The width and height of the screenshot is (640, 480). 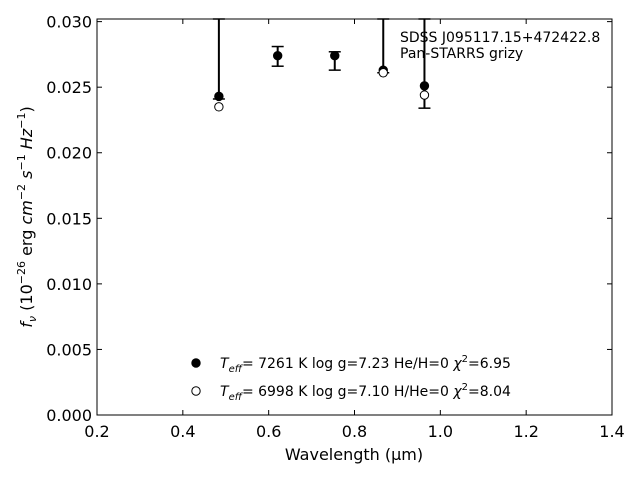 I want to click on x-tick-label: 0.4, so click(x=182, y=431).